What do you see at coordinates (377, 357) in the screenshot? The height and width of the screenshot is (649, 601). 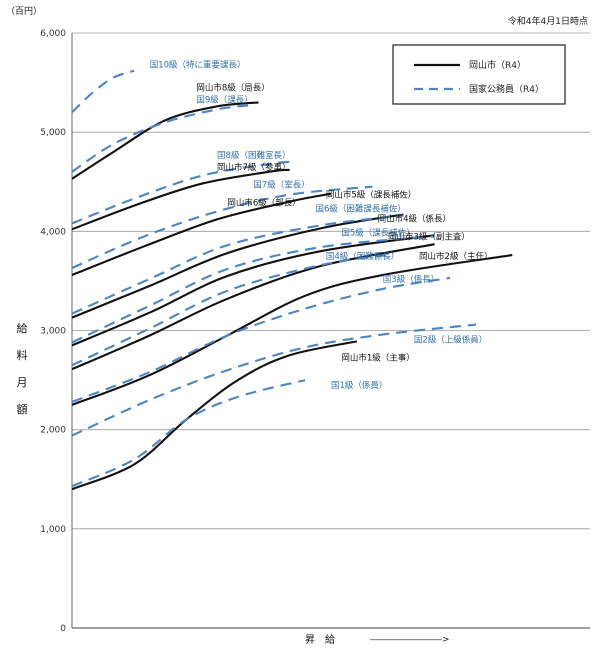 I see `series-annotation: 岡山市1級（主事）` at bounding box center [377, 357].